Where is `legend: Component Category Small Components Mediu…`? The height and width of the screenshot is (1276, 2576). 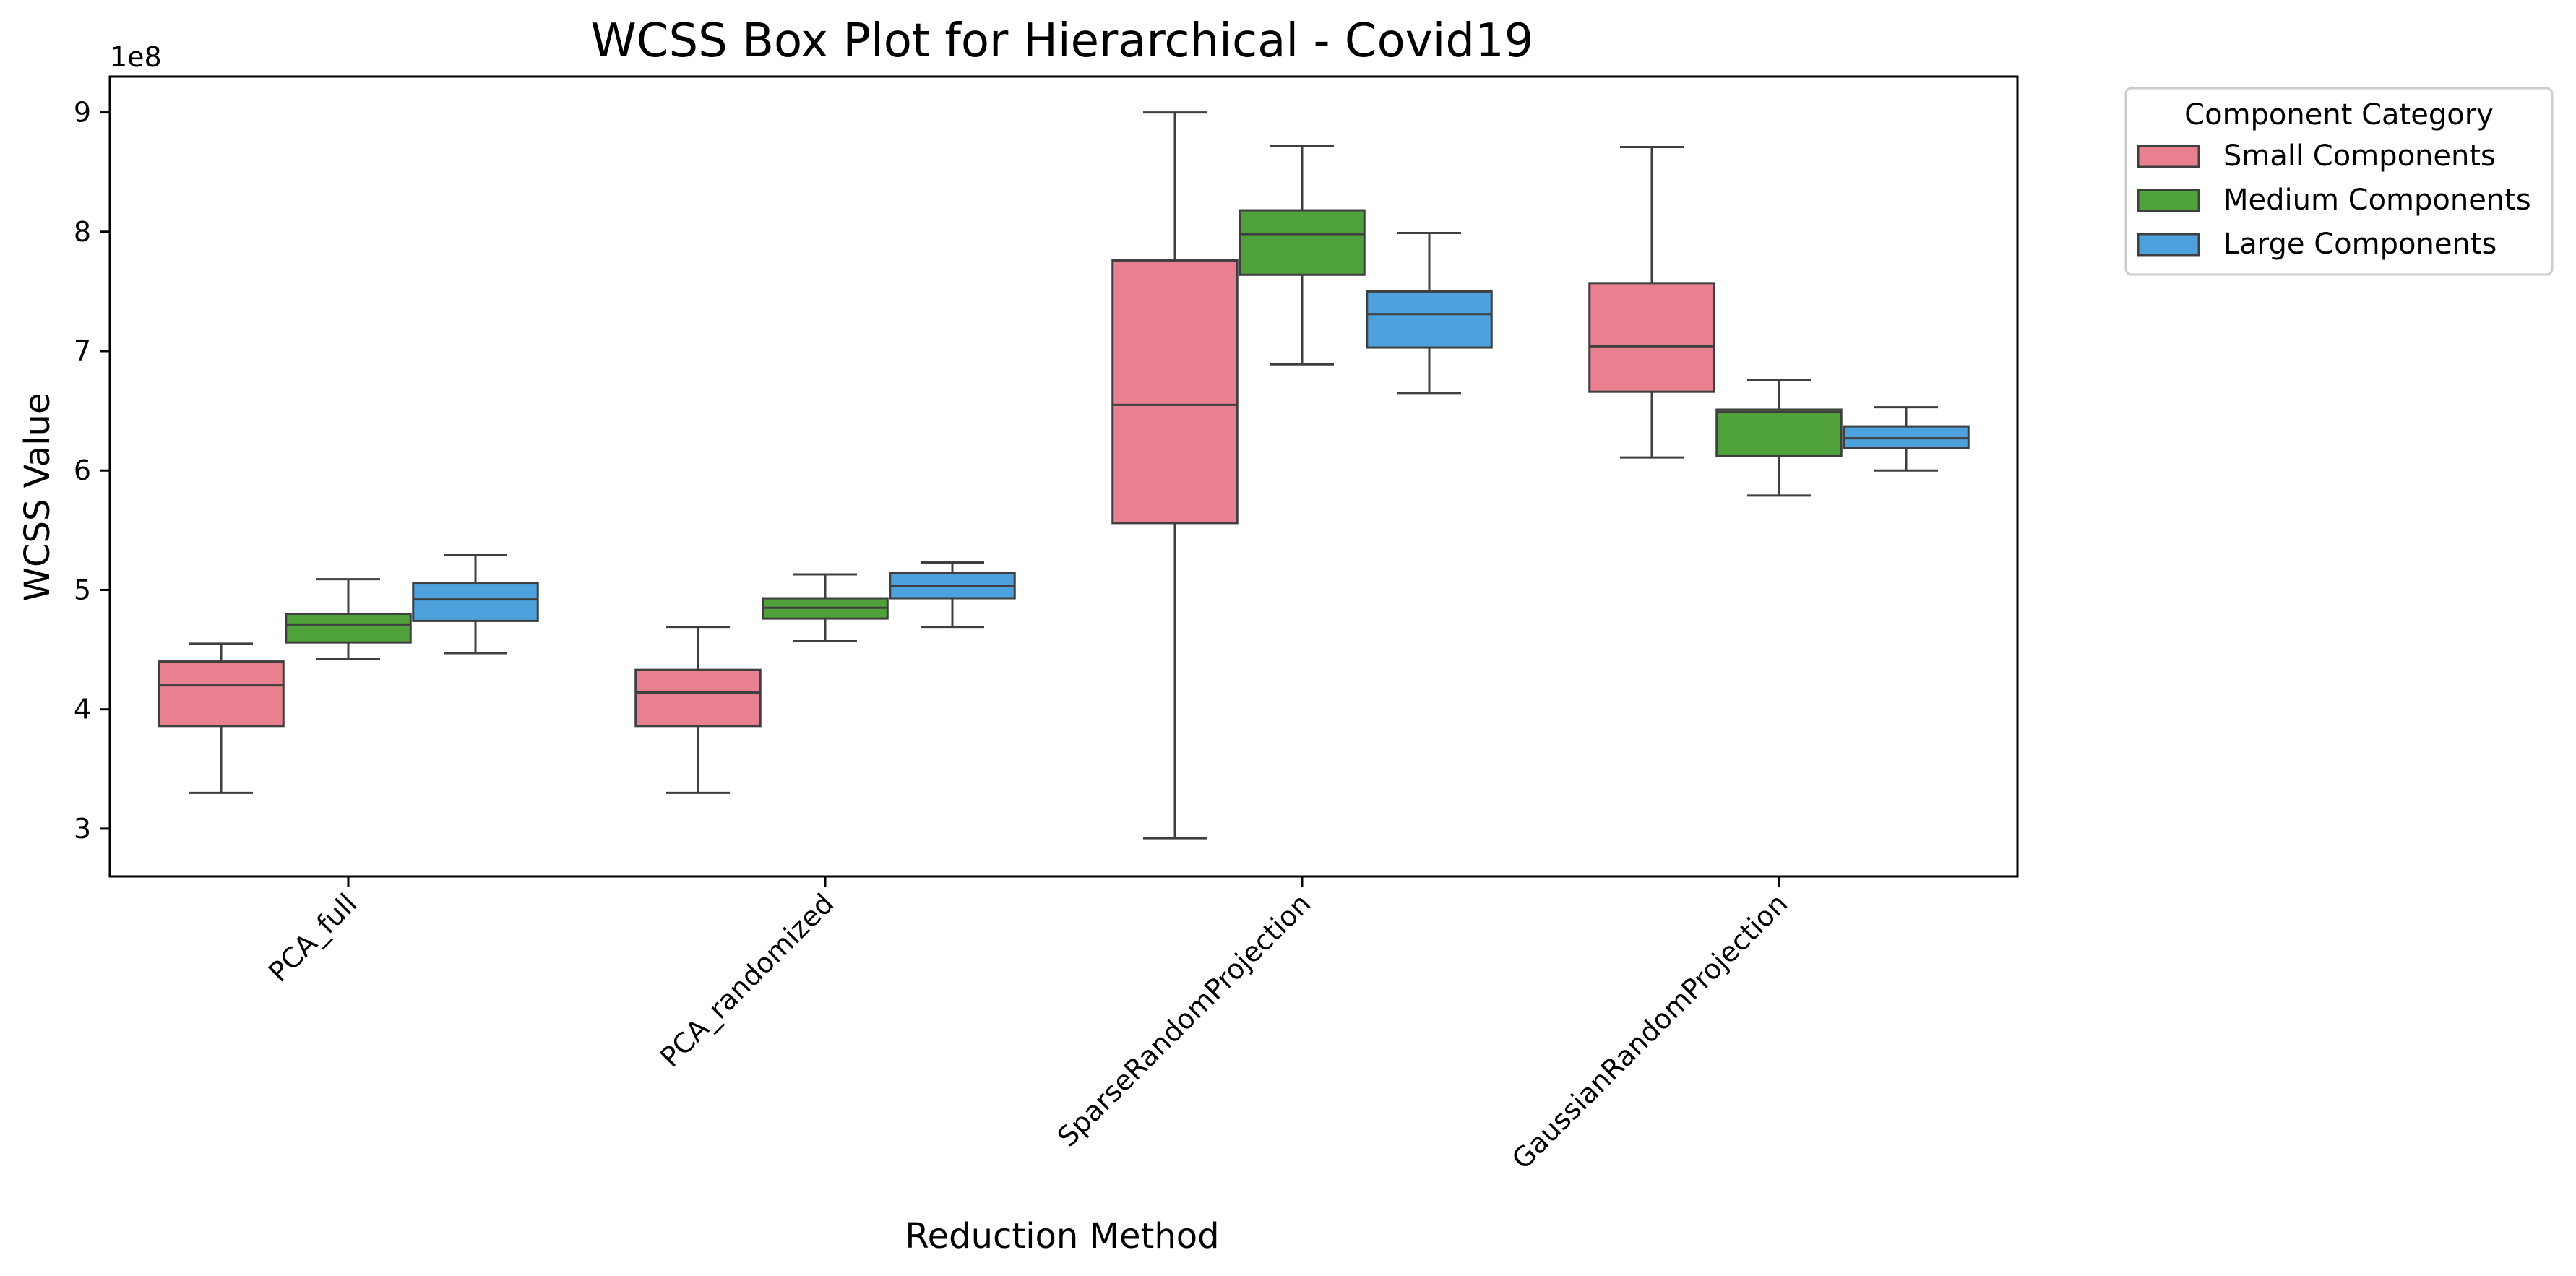 legend: Component Category Small Components Mediu… is located at coordinates (2339, 181).